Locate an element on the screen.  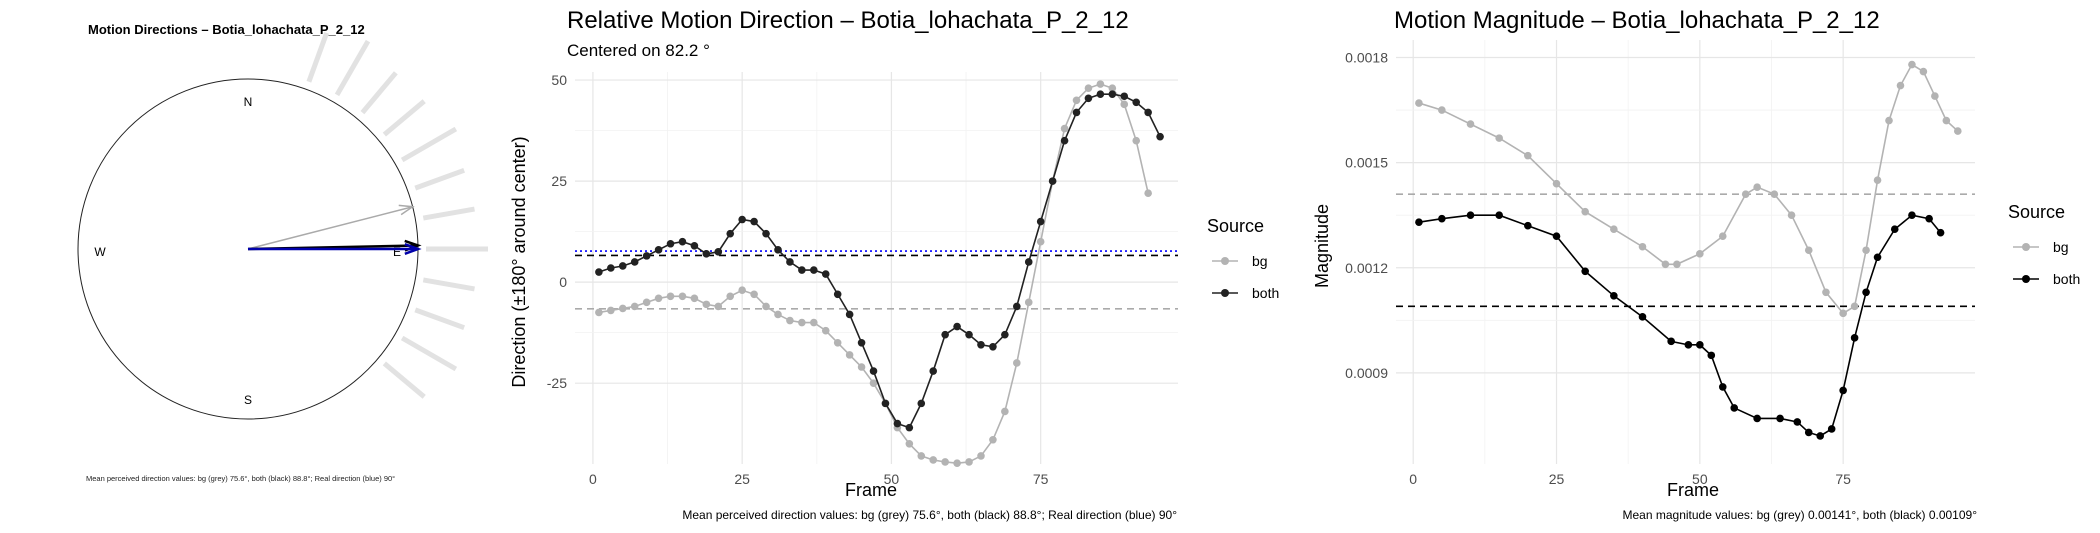
series-line-both is located at coordinates (1680, 325).